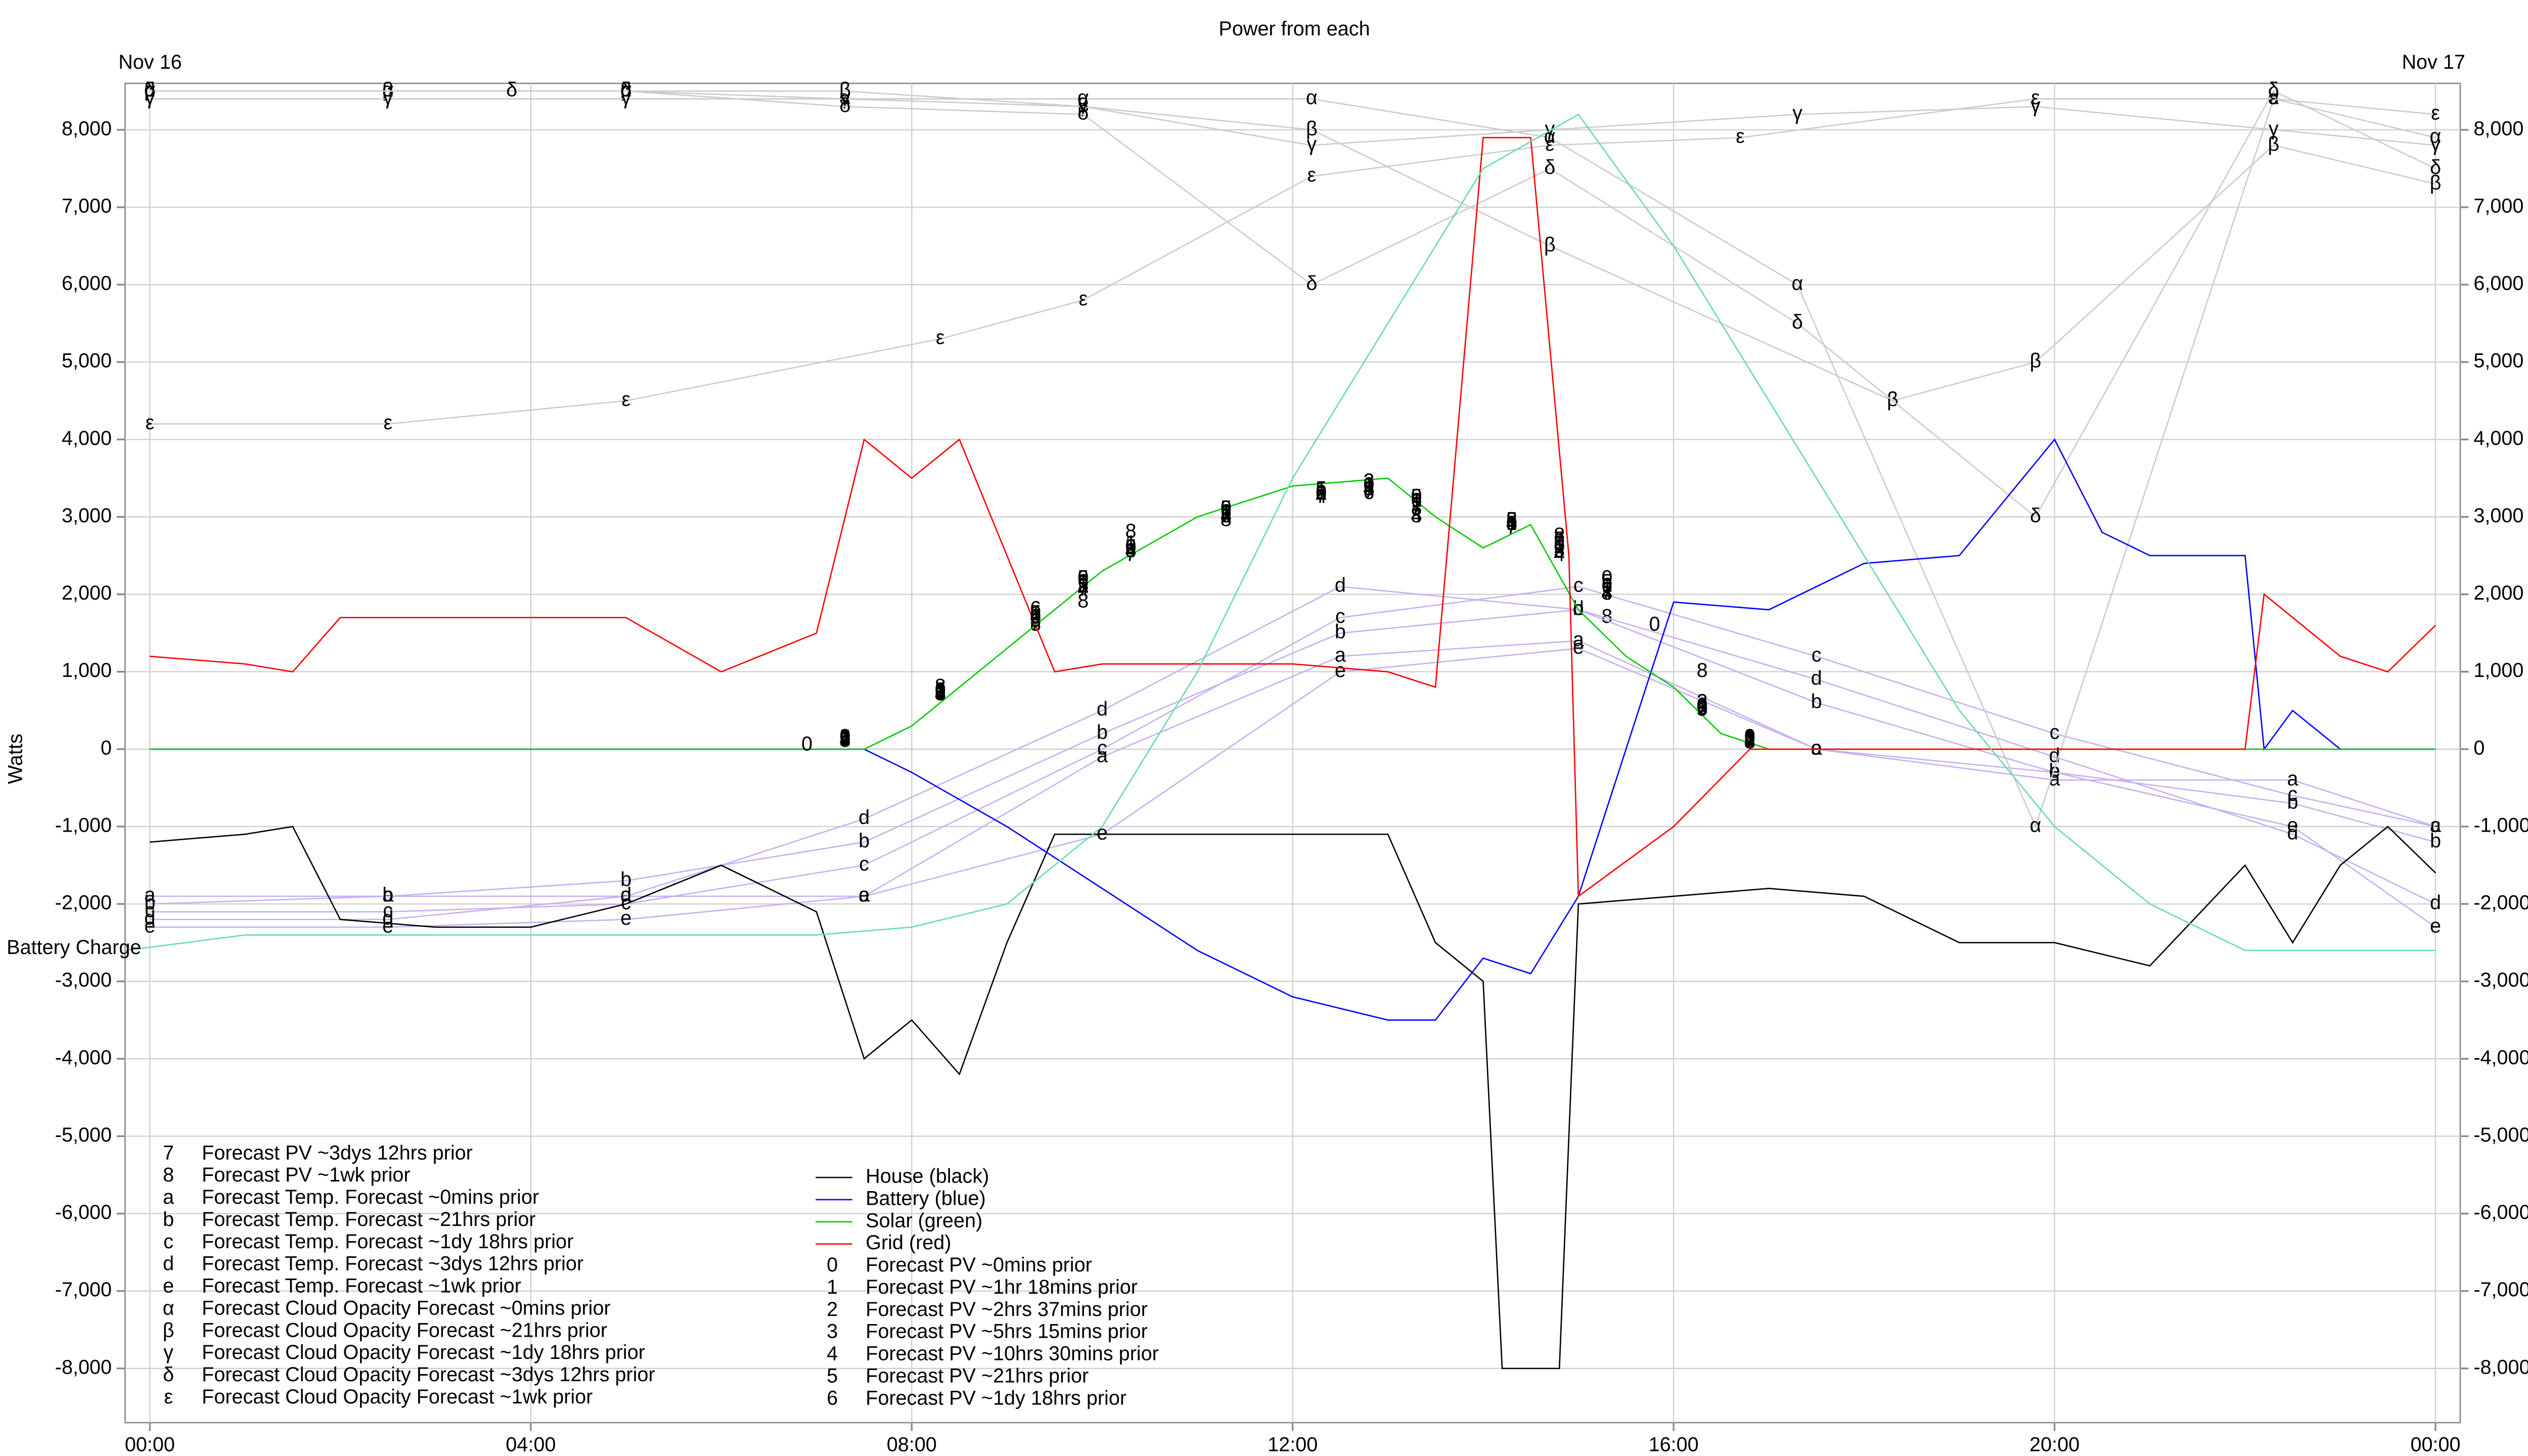 The image size is (2528, 1456). Describe the element at coordinates (1312, 175) in the screenshot. I see `series-marker: ε` at that location.